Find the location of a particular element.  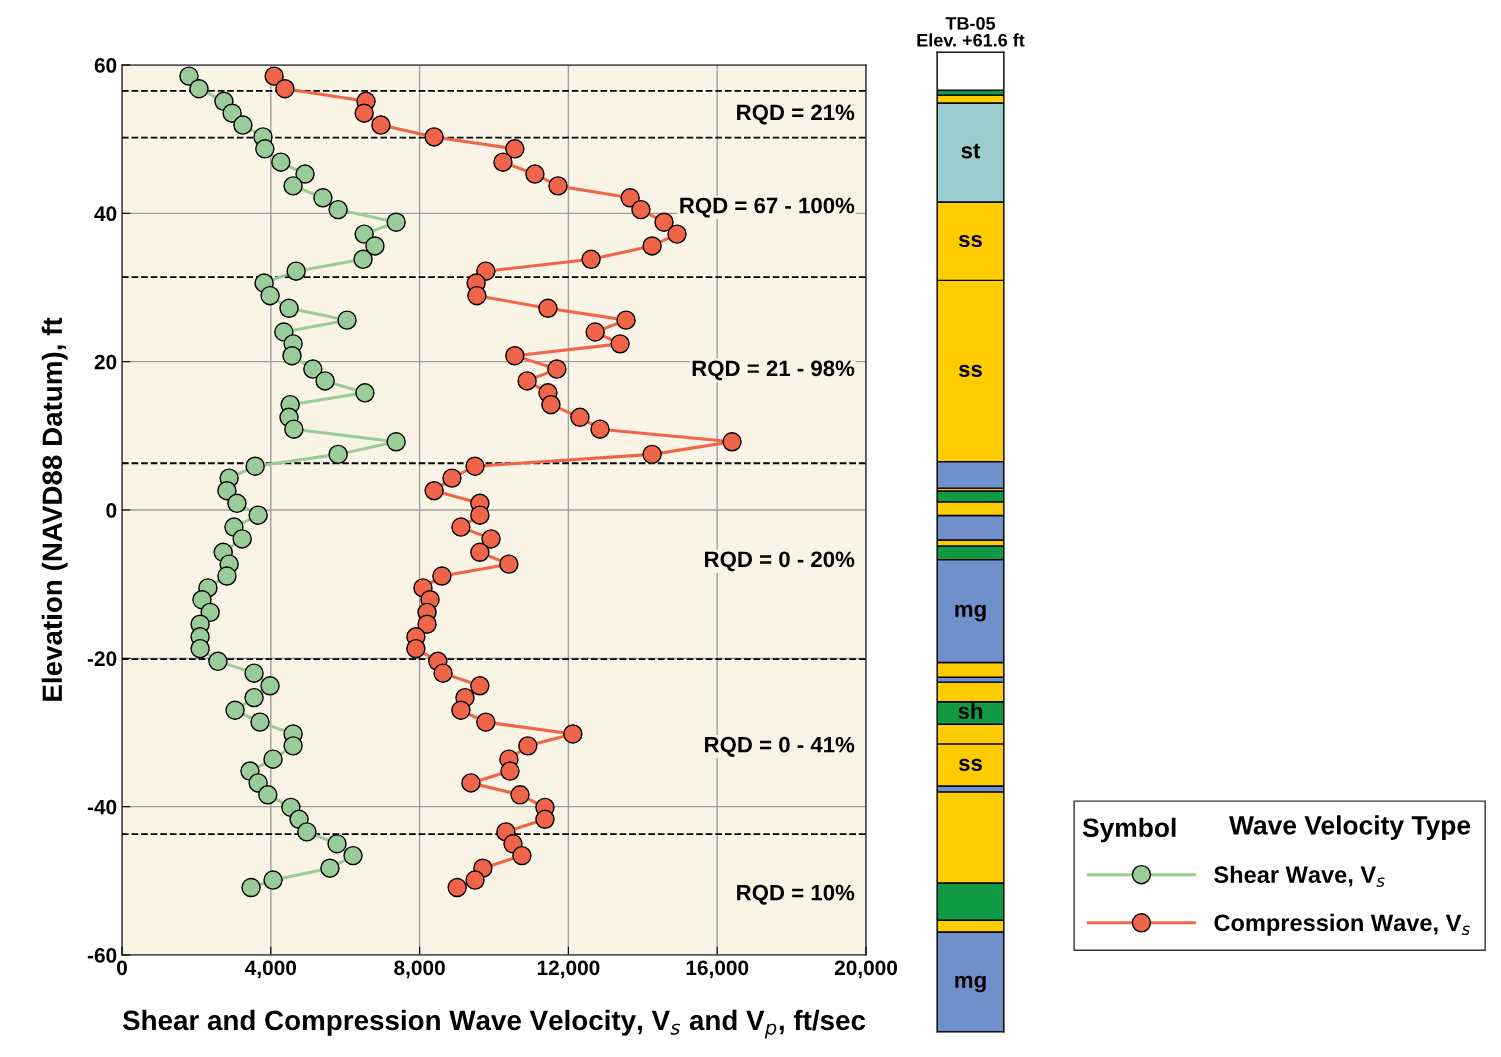

x-axis-title: Shear and Compression Wave Velocity, V$_{s}$ and V$_{p}$, ft/sec is located at coordinates (494, 1024).